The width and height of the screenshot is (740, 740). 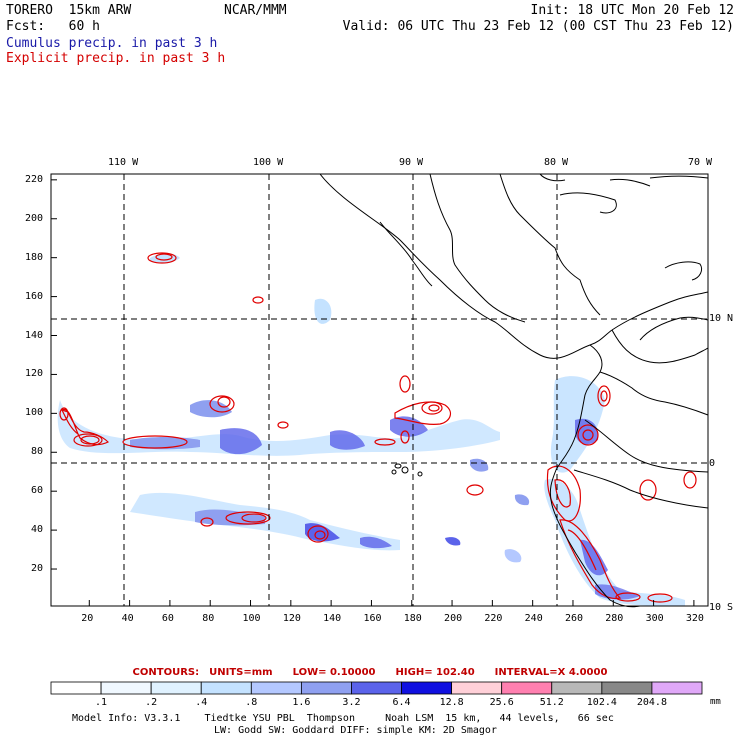 I want to click on colorbar-unit: mm, so click(x=715, y=702).